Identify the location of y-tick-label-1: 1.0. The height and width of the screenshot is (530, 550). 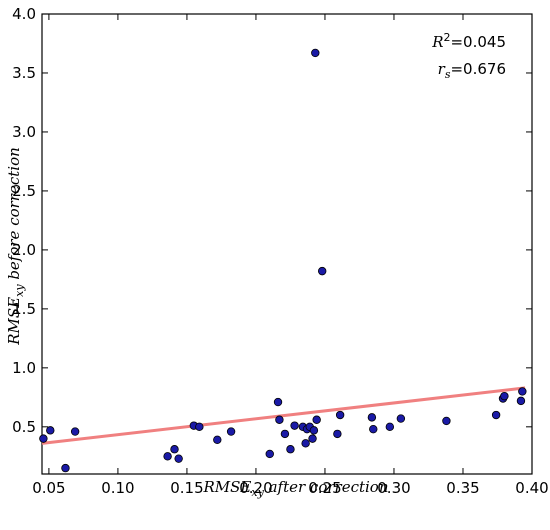
(24, 368).